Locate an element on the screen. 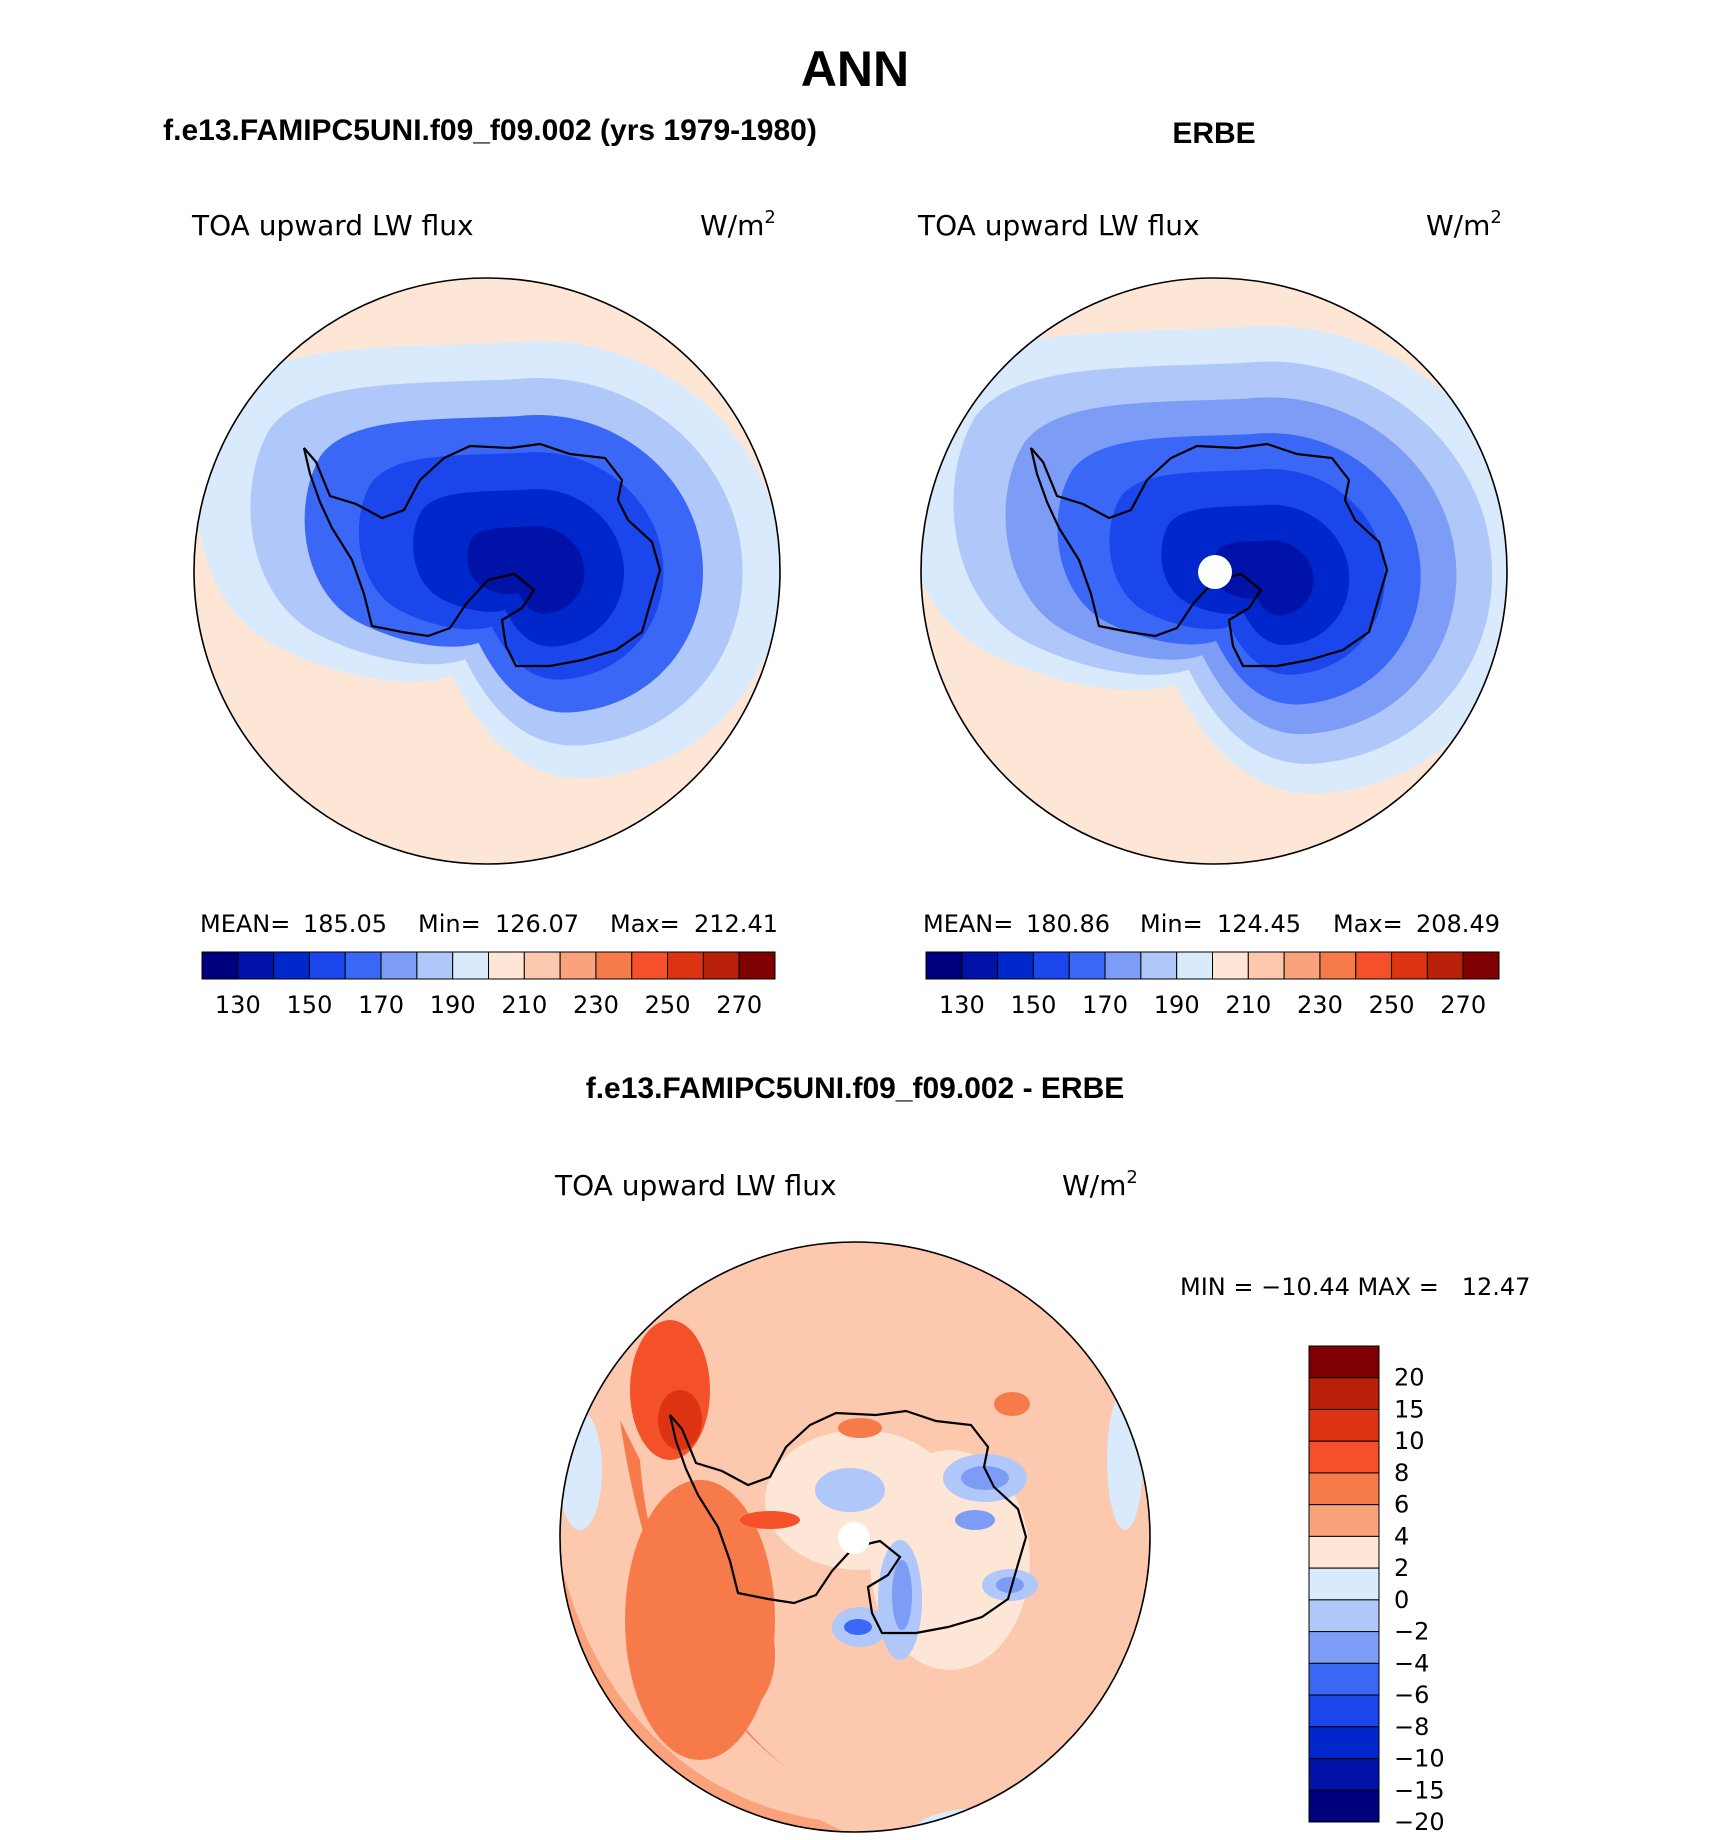 This screenshot has width=1710, height=1840. panel-3-variable-label: TOA upward LW flux is located at coordinates (695, 1185).